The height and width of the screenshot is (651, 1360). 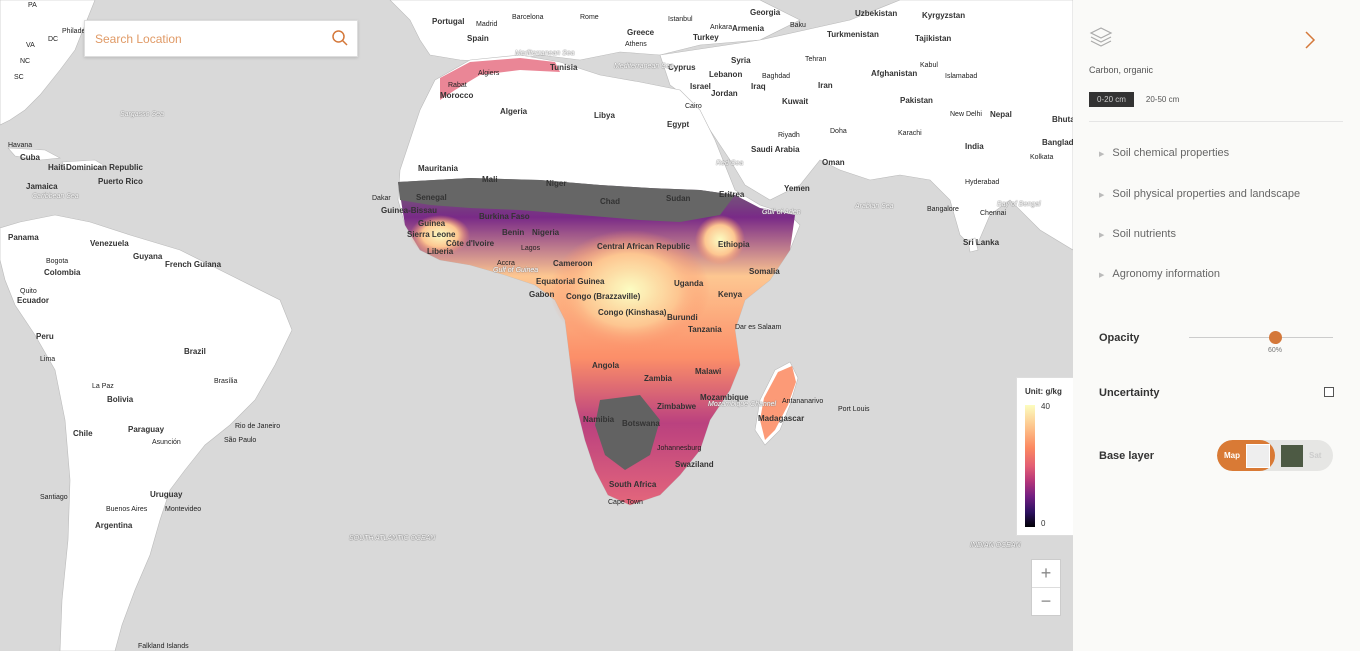 What do you see at coordinates (866, 125) in the screenshot?
I see `land-asia` at bounding box center [866, 125].